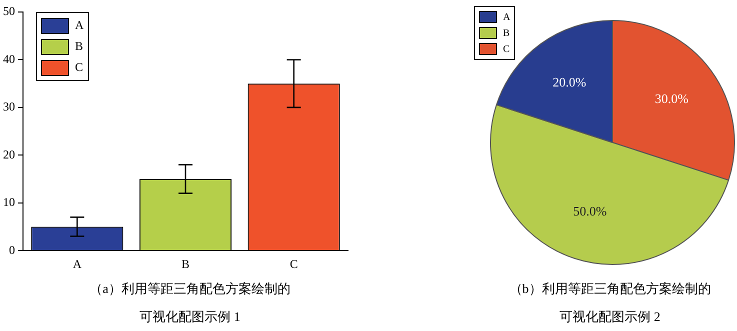 The width and height of the screenshot is (737, 331). What do you see at coordinates (671, 98) in the screenshot?
I see `data-label: 30.0%` at bounding box center [671, 98].